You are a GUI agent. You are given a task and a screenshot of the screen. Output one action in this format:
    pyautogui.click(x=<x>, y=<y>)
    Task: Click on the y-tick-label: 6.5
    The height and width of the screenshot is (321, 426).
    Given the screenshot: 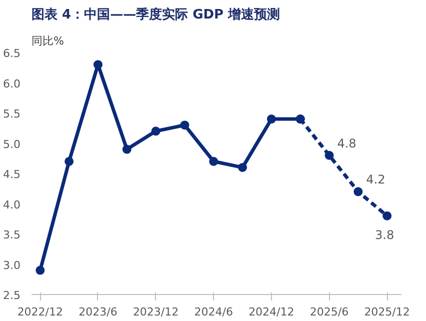 What is the action you would take?
    pyautogui.click(x=12, y=53)
    